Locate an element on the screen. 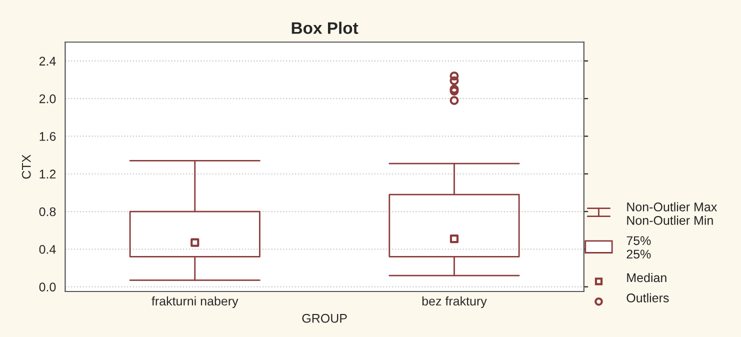 This screenshot has height=337, width=741. x-tick-label: frakturni nabery is located at coordinates (195, 302).